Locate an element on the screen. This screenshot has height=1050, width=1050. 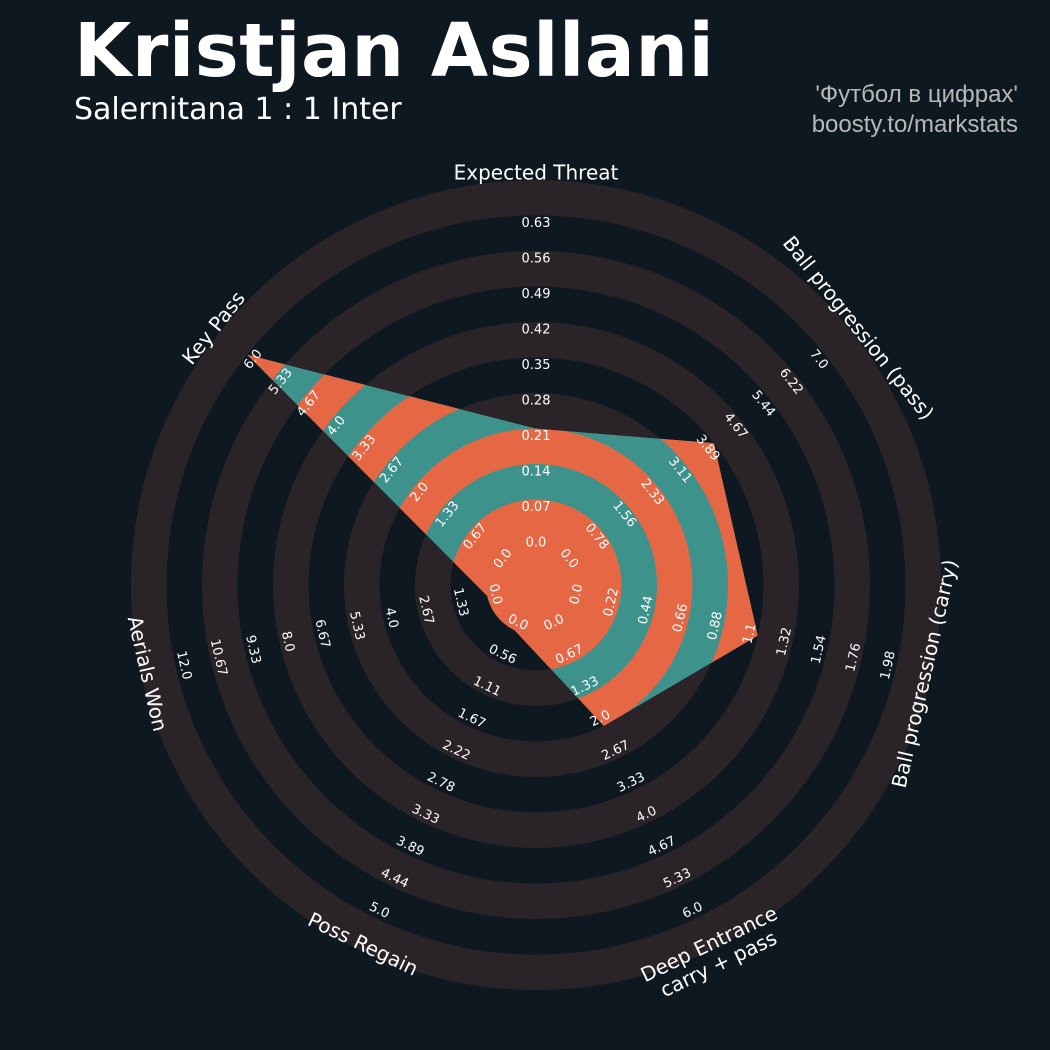
axis-label-line: Expected Threat is located at coordinates (536, 173).